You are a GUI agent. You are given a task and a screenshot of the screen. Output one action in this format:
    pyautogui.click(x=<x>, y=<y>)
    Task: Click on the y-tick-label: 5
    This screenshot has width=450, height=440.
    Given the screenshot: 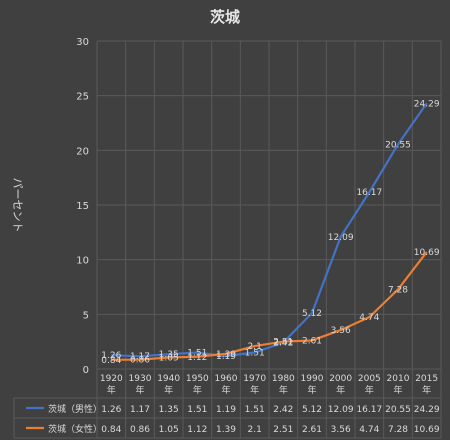 What is the action you would take?
    pyautogui.click(x=86, y=315)
    